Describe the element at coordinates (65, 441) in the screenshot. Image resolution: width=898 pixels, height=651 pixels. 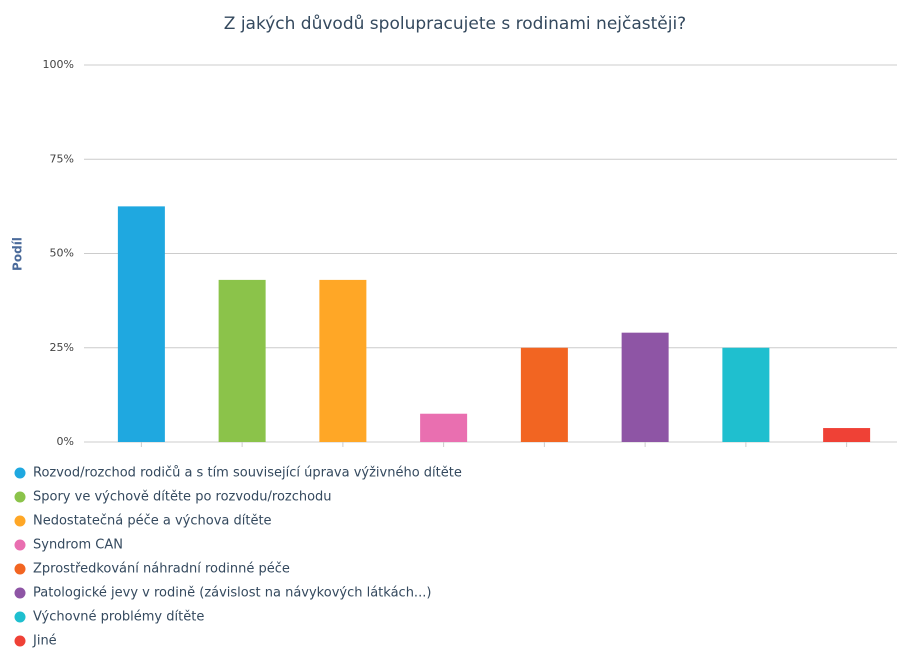
I see `y-tick-label: 0%` at that location.